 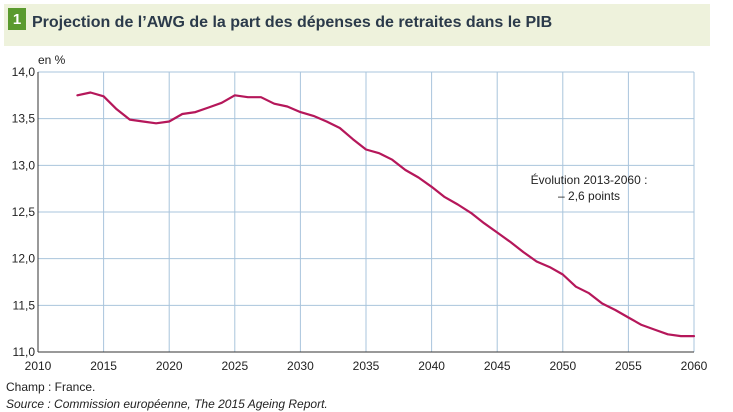 I want to click on y-tick-label: 11,0, so click(x=24, y=352).